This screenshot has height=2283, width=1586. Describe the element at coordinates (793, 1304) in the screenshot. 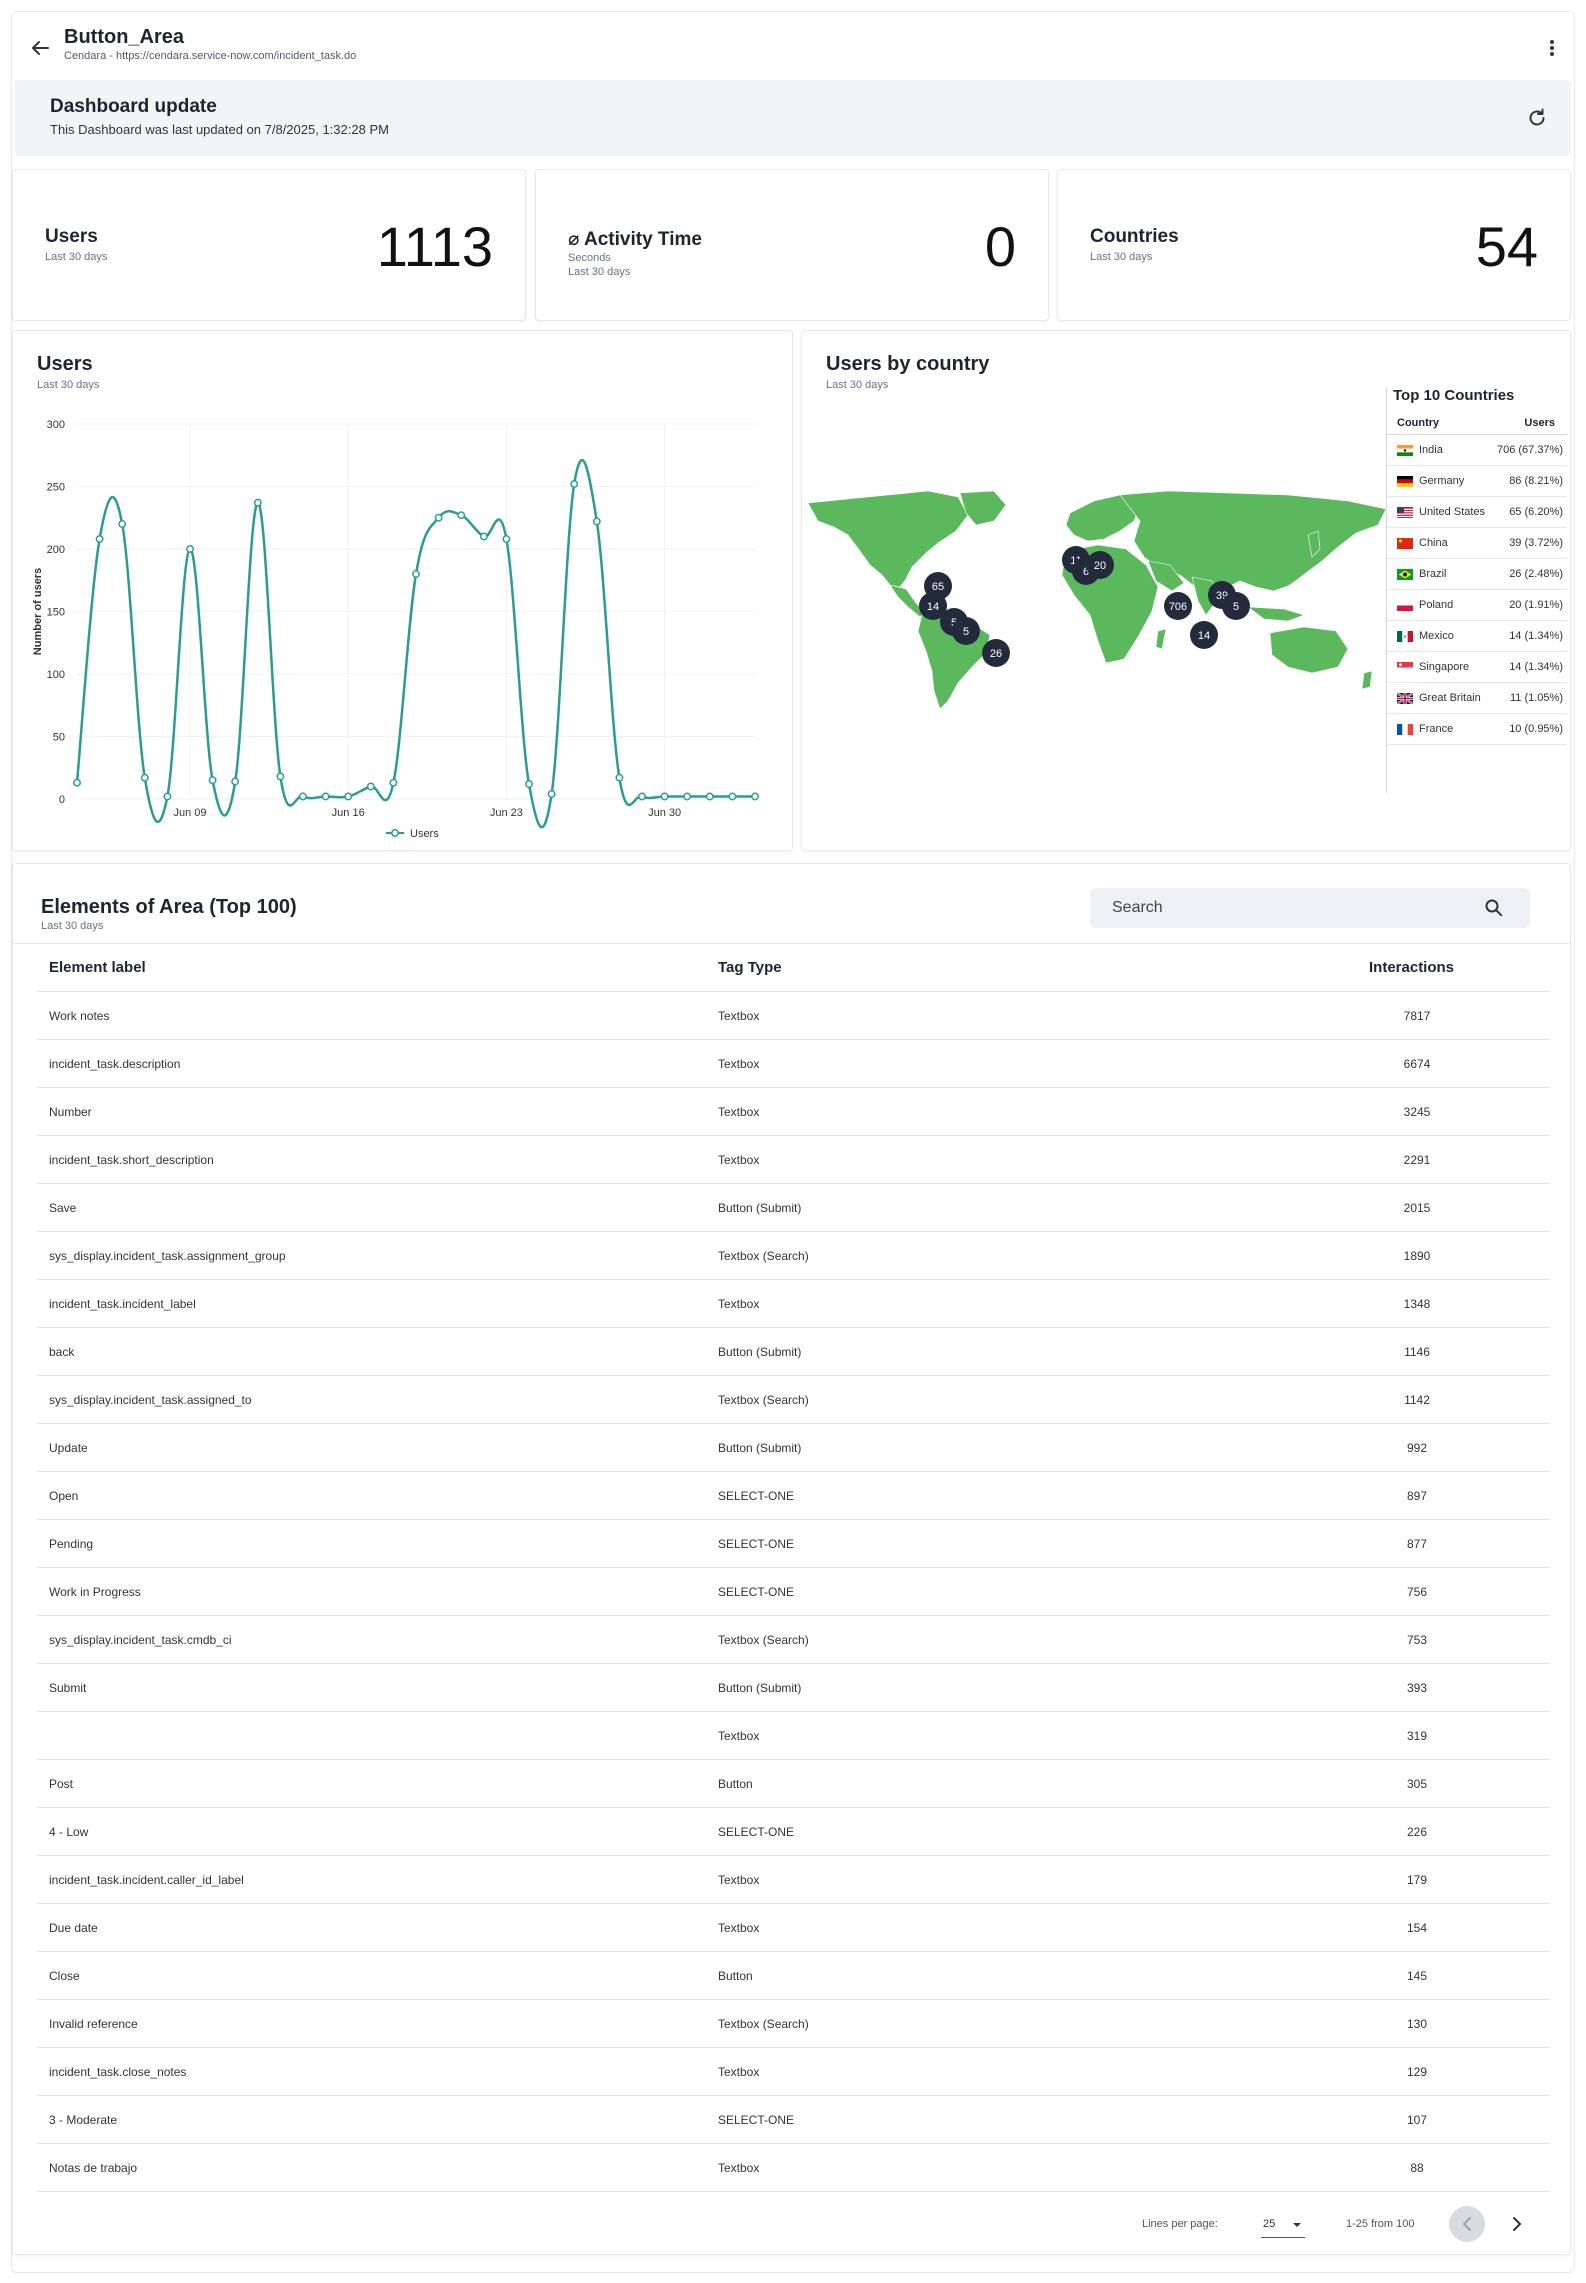

I see `table-row: incident_task.incident_label Textbox 1348` at that location.